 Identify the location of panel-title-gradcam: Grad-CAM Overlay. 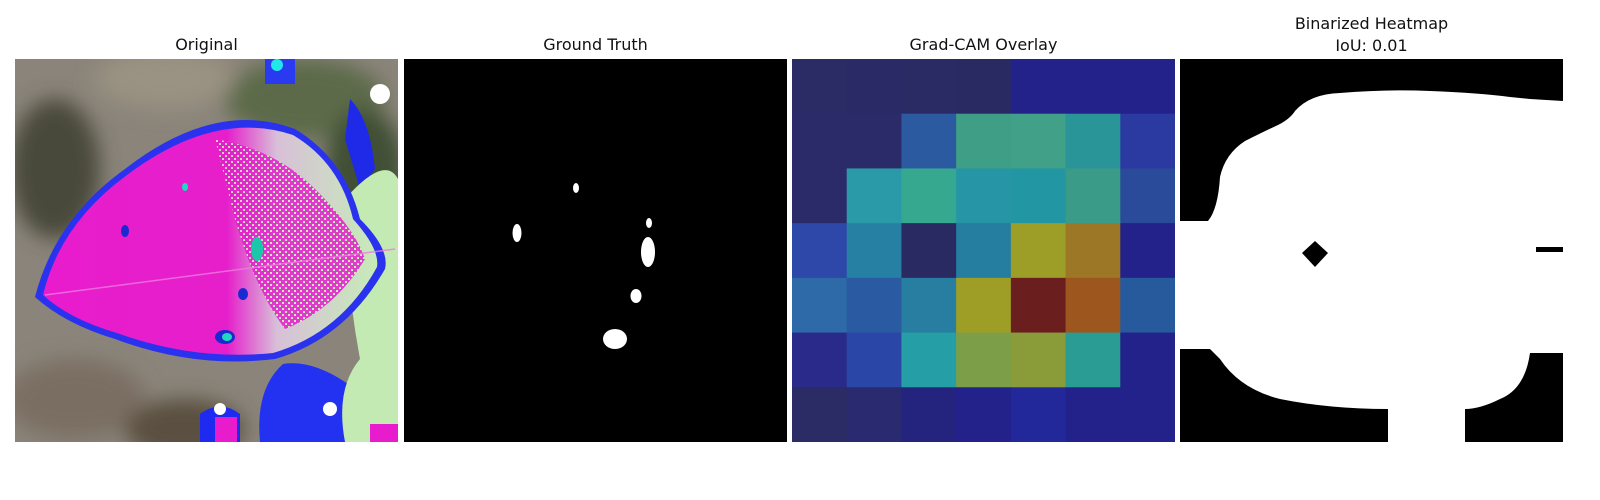
(983, 44).